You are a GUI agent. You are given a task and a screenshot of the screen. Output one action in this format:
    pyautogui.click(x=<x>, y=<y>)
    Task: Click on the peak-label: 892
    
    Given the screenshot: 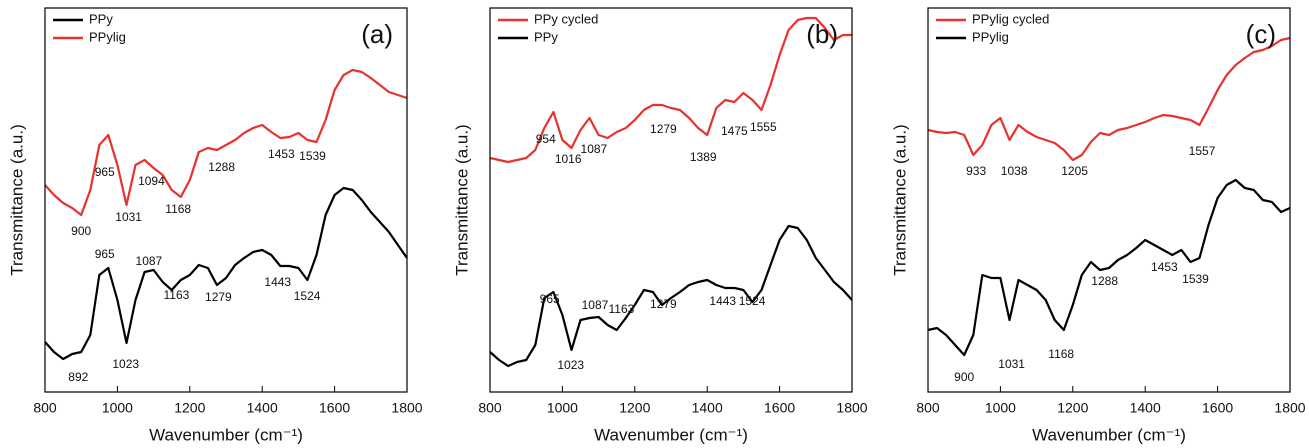 What is the action you would take?
    pyautogui.click(x=78, y=377)
    